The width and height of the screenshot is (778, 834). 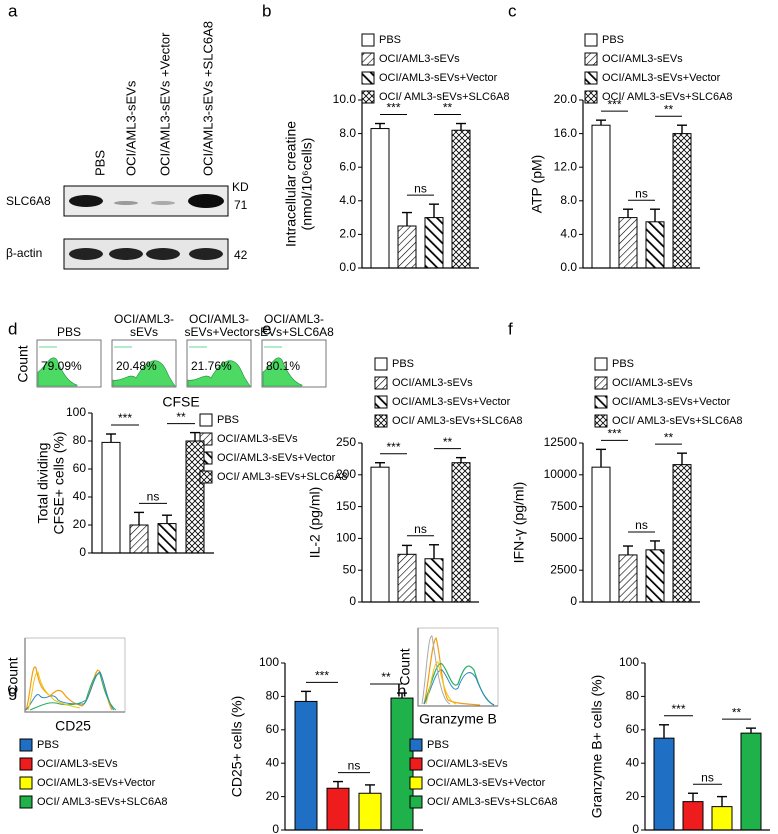 I want to click on flow-title: OCI/AML3-, so click(x=144, y=319).